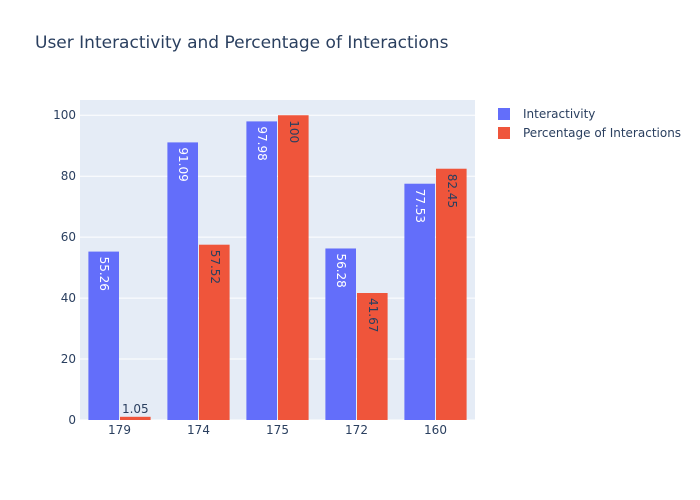  What do you see at coordinates (198, 430) in the screenshot?
I see `x-tick-label: 174` at bounding box center [198, 430].